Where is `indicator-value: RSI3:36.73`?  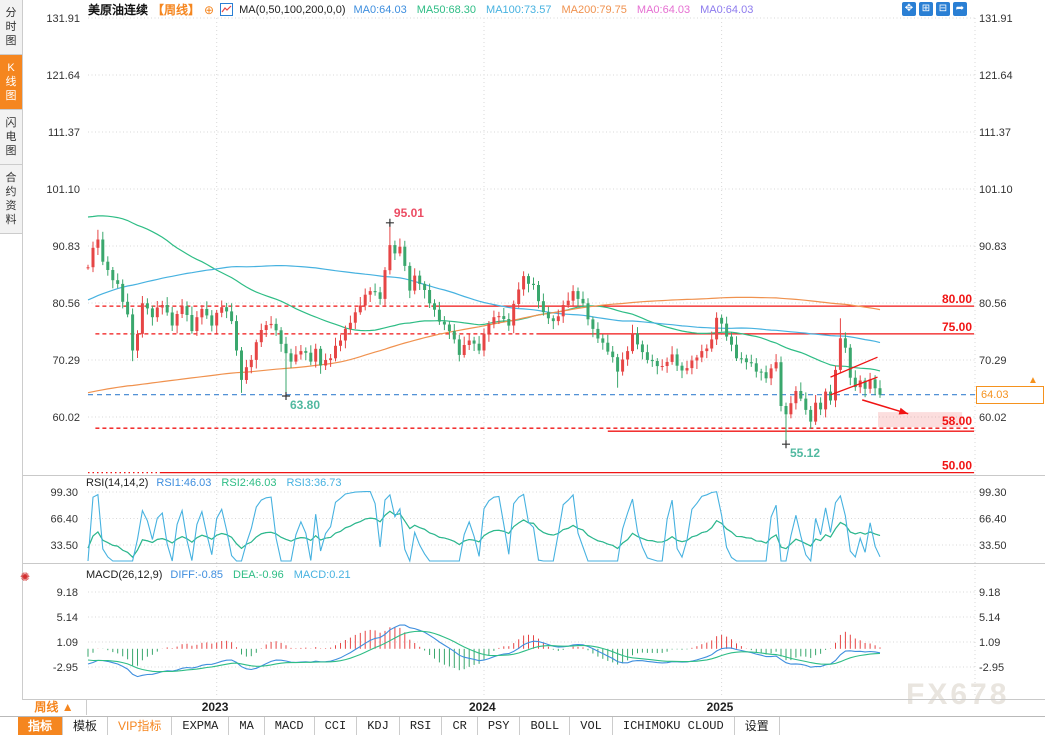
indicator-value: RSI3:36.73 is located at coordinates (314, 483).